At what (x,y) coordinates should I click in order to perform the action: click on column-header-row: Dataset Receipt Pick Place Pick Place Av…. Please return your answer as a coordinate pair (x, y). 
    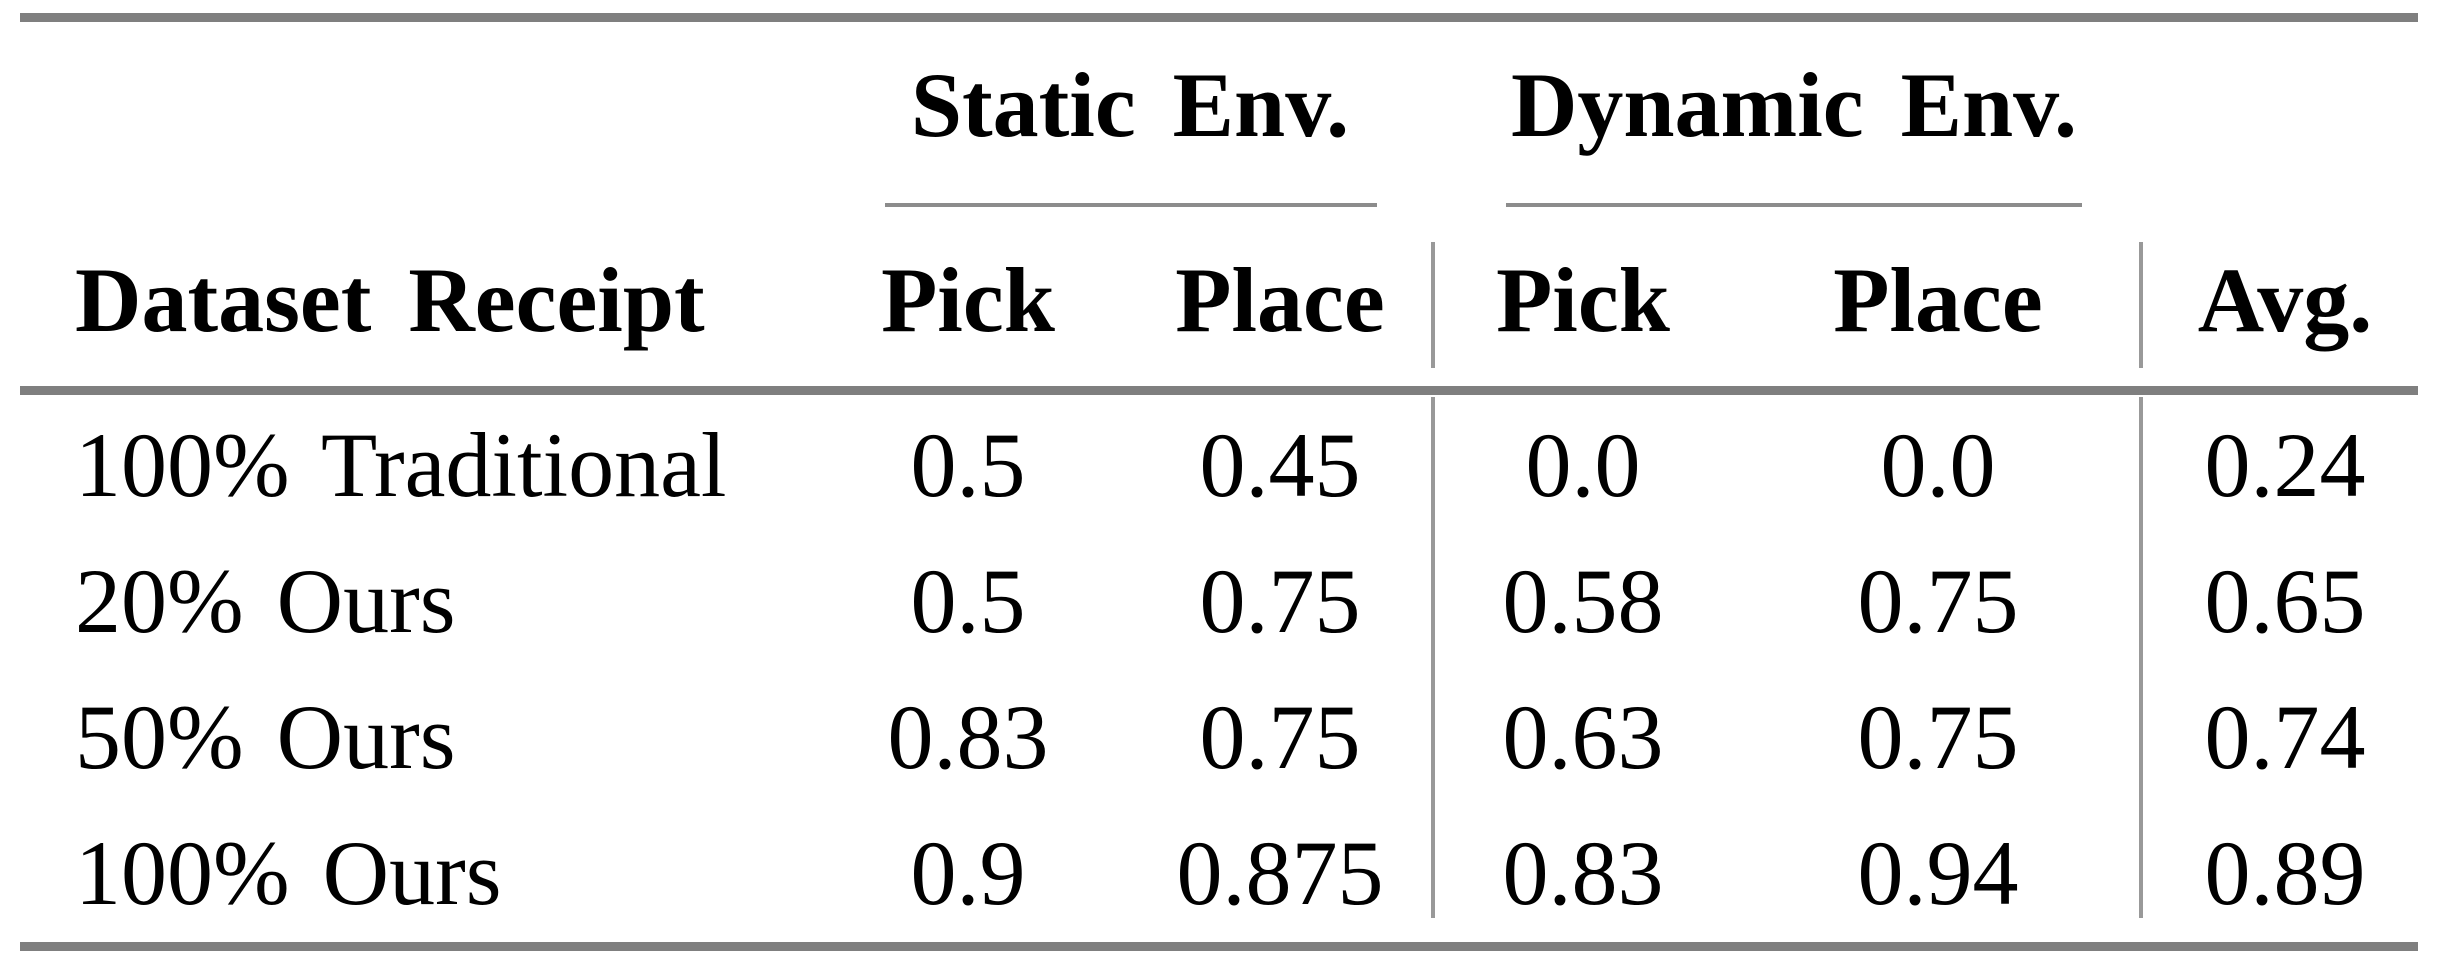
    Looking at the image, I should click on (1220, 300).